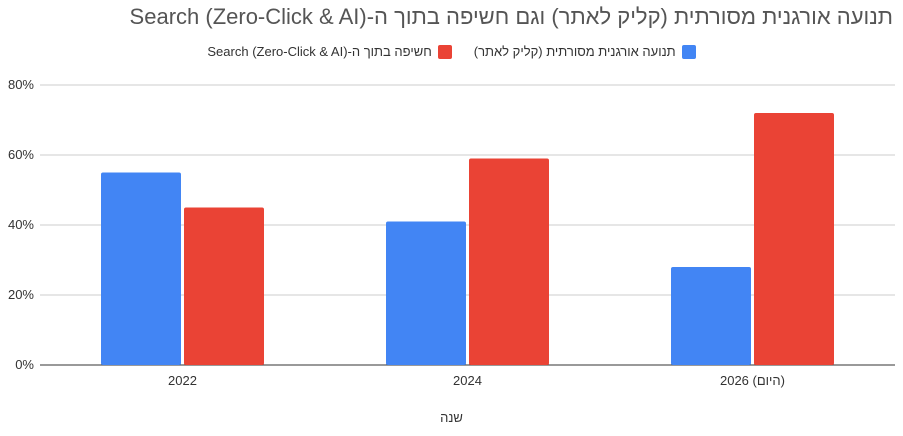 The height and width of the screenshot is (436, 903). Describe the element at coordinates (451, 417) in the screenshot. I see `x-axis-title: שנה` at that location.